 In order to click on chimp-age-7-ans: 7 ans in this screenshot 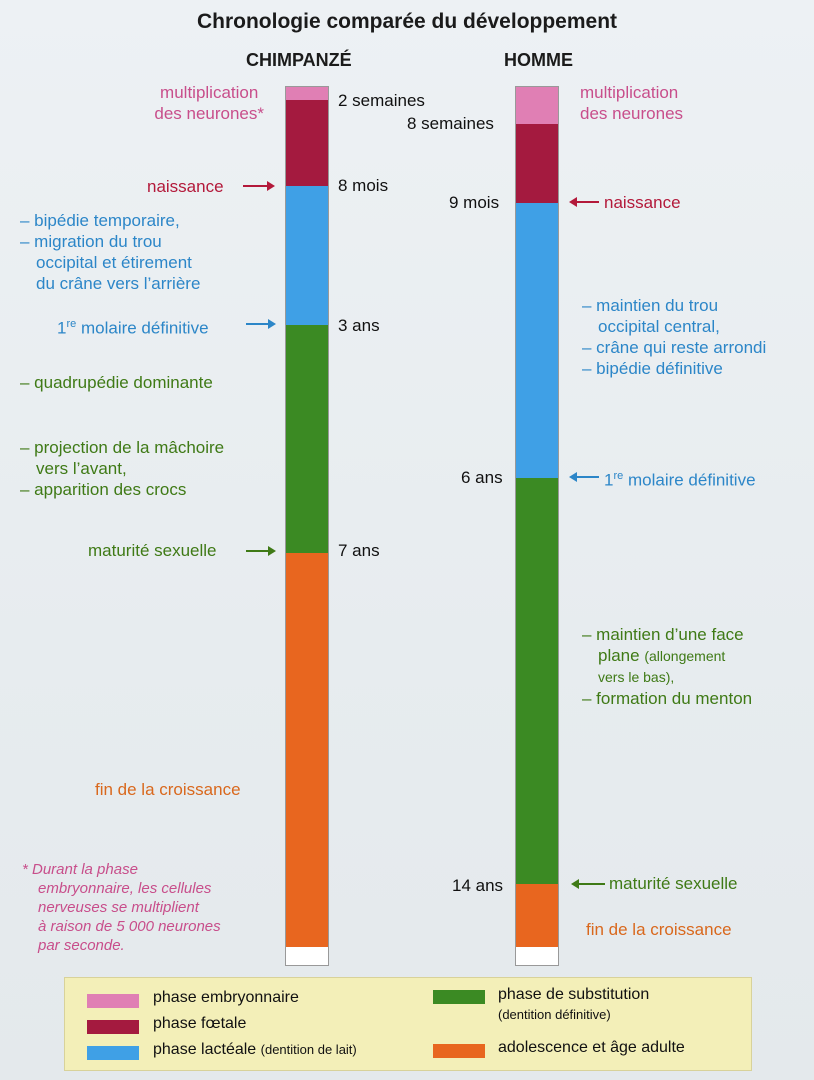, I will do `click(359, 550)`.